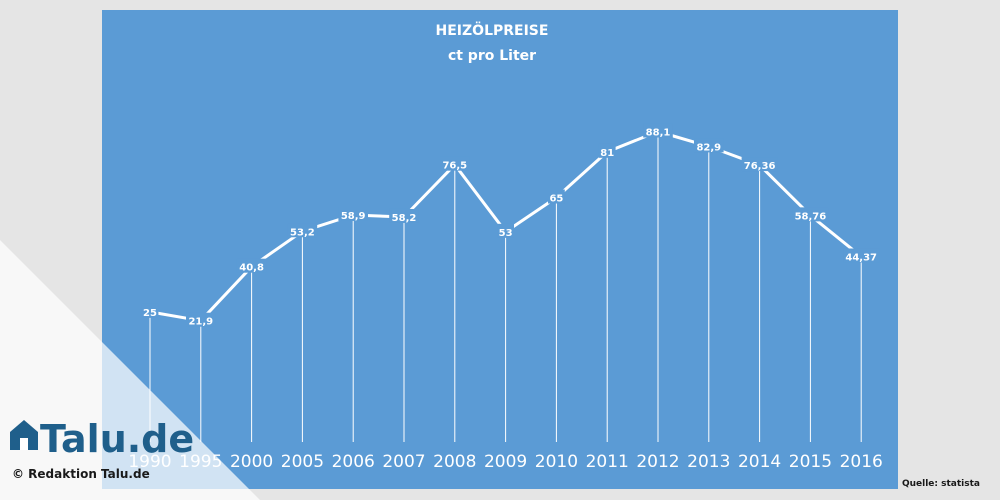 The width and height of the screenshot is (1000, 500). I want to click on x-tick-label: 2005, so click(302, 462).